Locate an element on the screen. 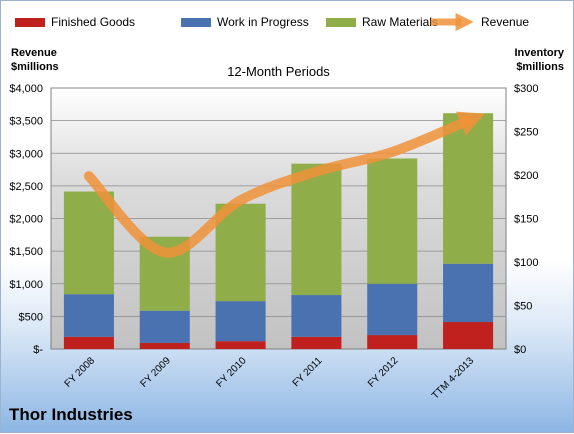  category-label: FY 2009 is located at coordinates (155, 372).